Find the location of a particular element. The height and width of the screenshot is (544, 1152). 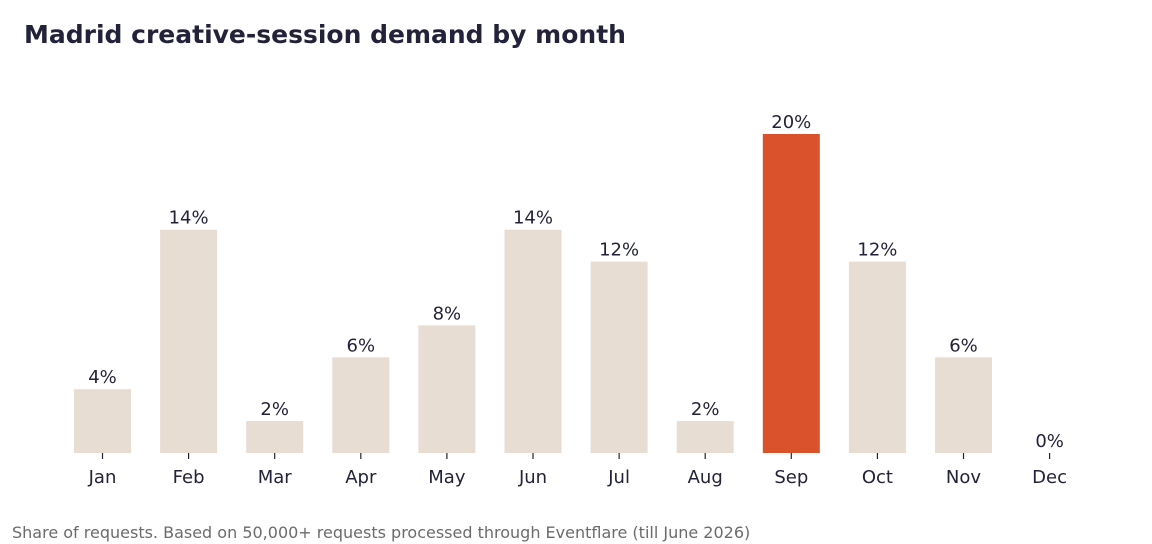

x-tick-label-jan: Jan is located at coordinates (102, 477).